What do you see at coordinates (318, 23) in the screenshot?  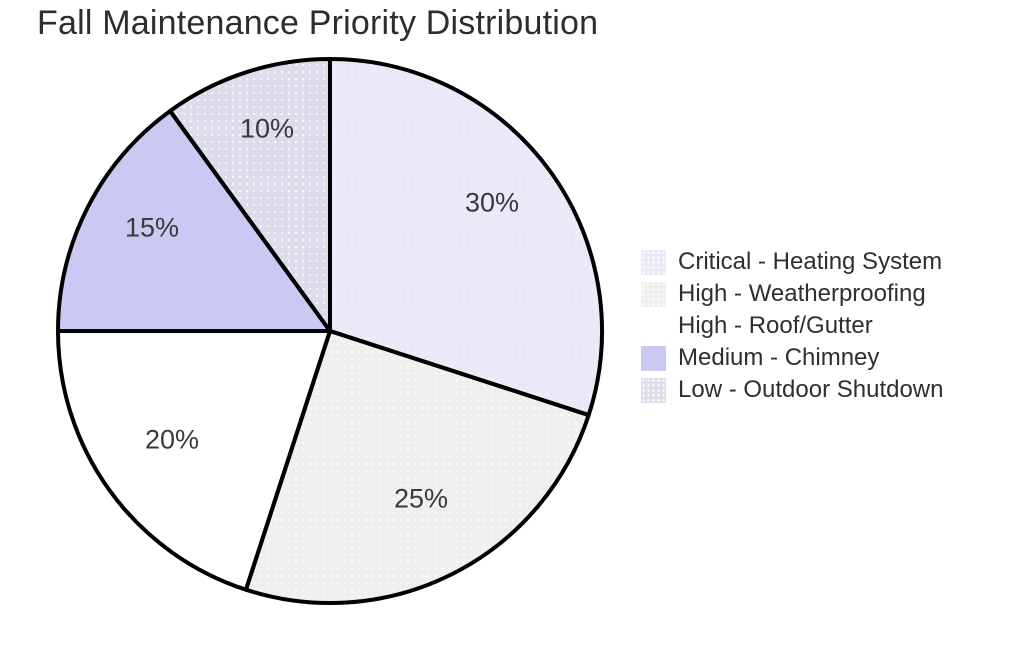 I see `chart-title: Fall Maintenance Priority Distribution` at bounding box center [318, 23].